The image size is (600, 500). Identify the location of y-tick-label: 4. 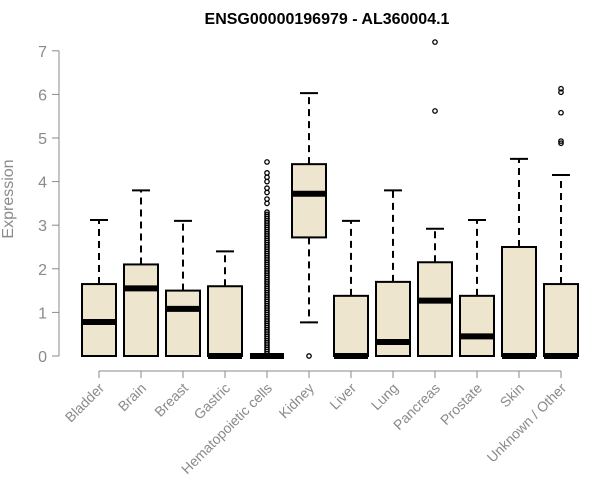
(42, 183).